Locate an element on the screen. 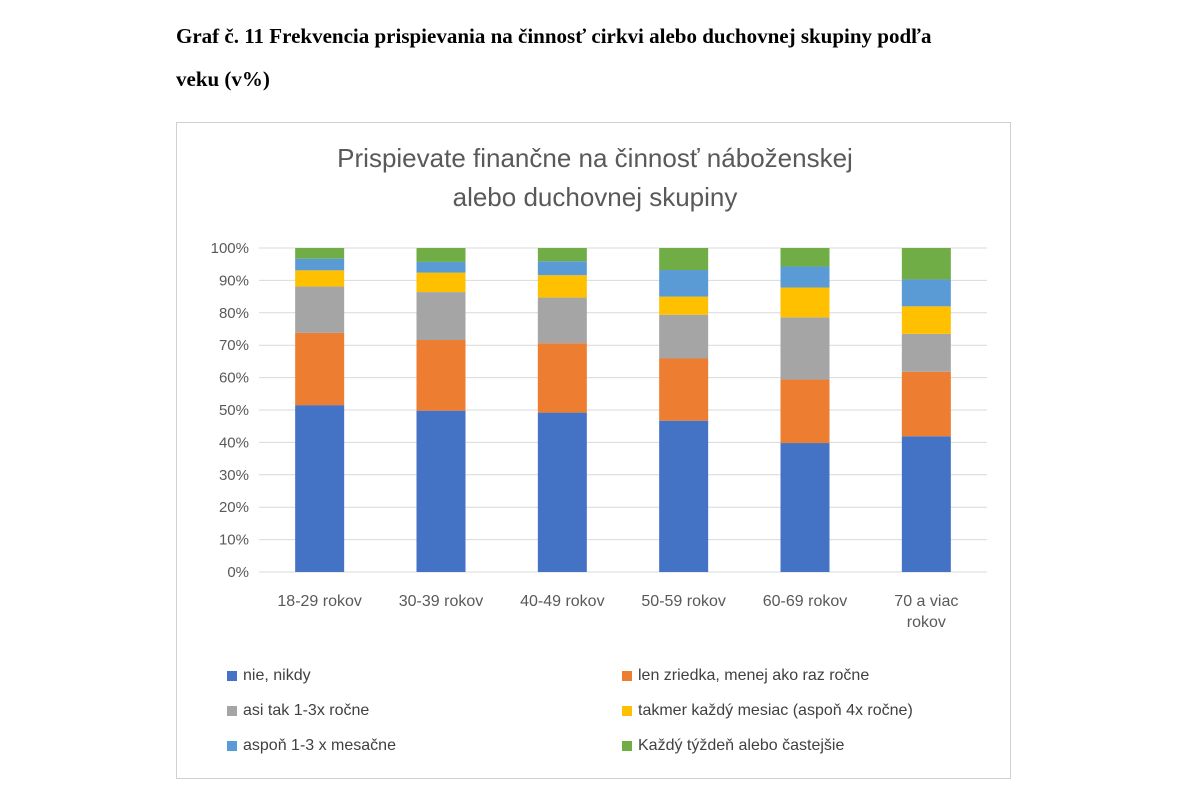 The image size is (1200, 800). y-tick-label: 30% is located at coordinates (234, 475).